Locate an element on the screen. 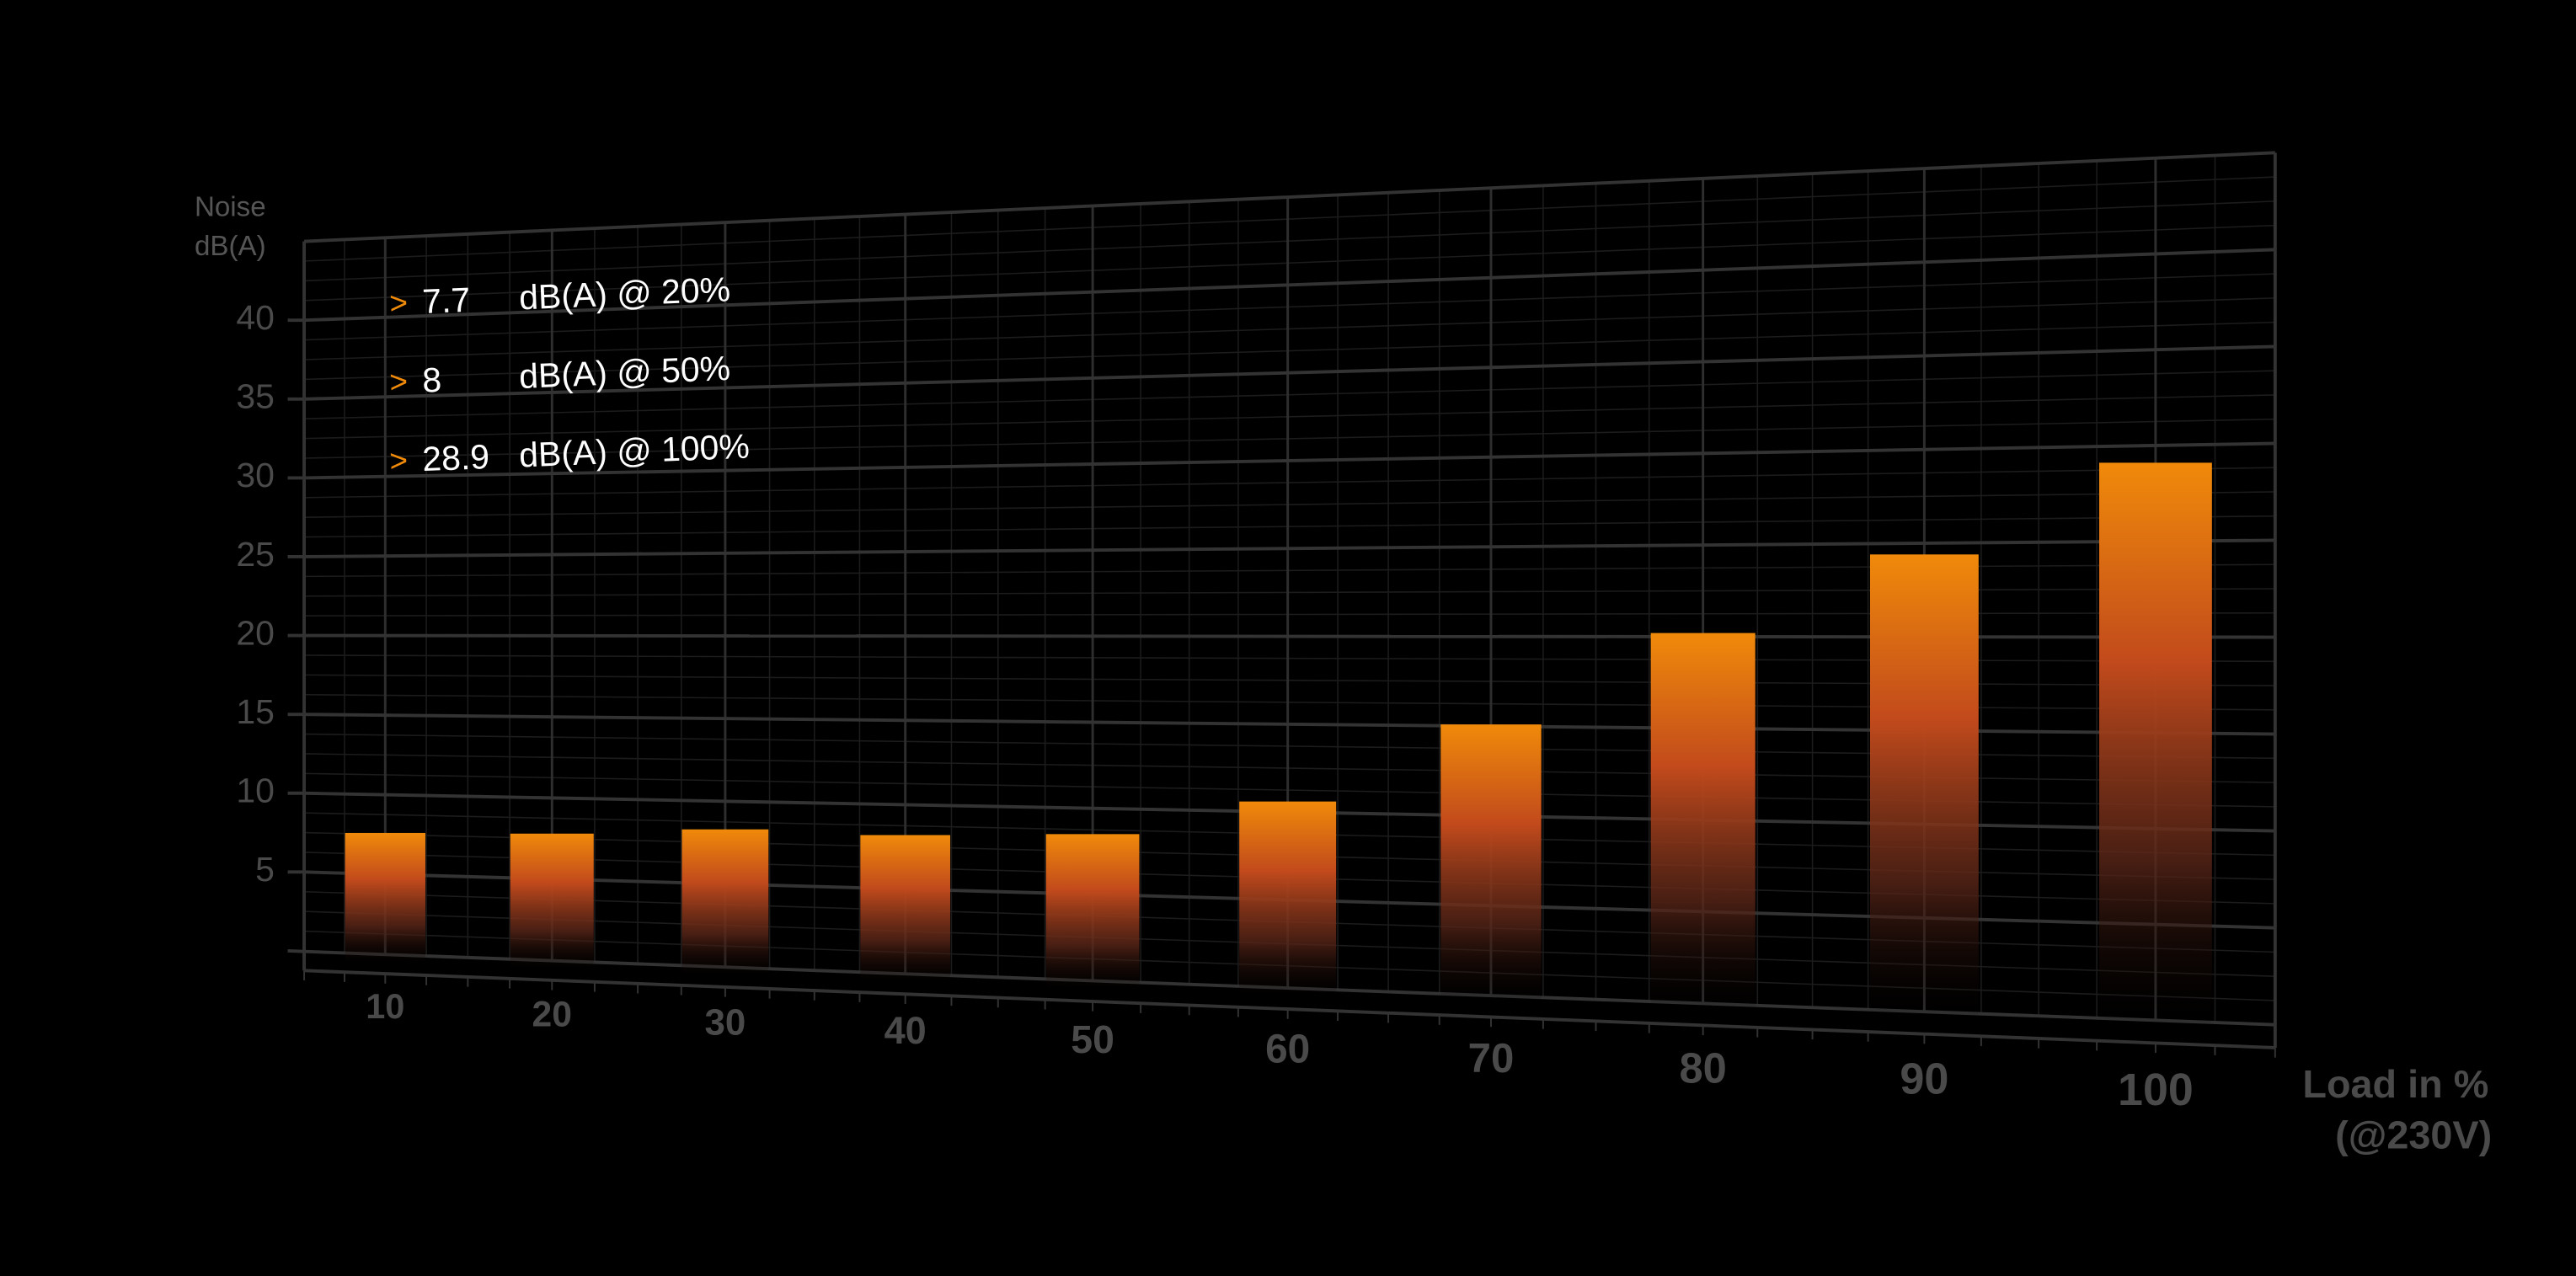  x-tick-label: 50 is located at coordinates (1092, 1039).